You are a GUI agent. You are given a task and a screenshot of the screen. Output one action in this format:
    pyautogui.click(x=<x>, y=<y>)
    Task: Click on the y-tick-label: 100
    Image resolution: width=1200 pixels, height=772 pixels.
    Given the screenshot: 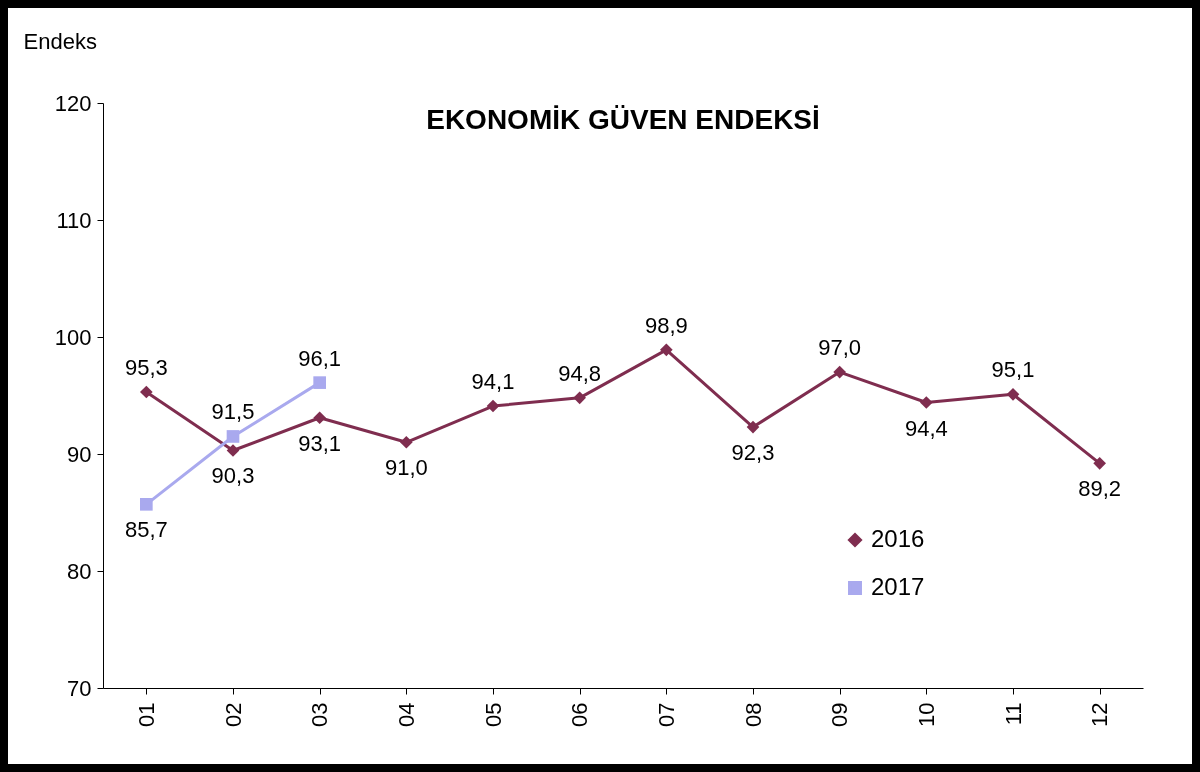 What is the action you would take?
    pyautogui.click(x=73, y=337)
    